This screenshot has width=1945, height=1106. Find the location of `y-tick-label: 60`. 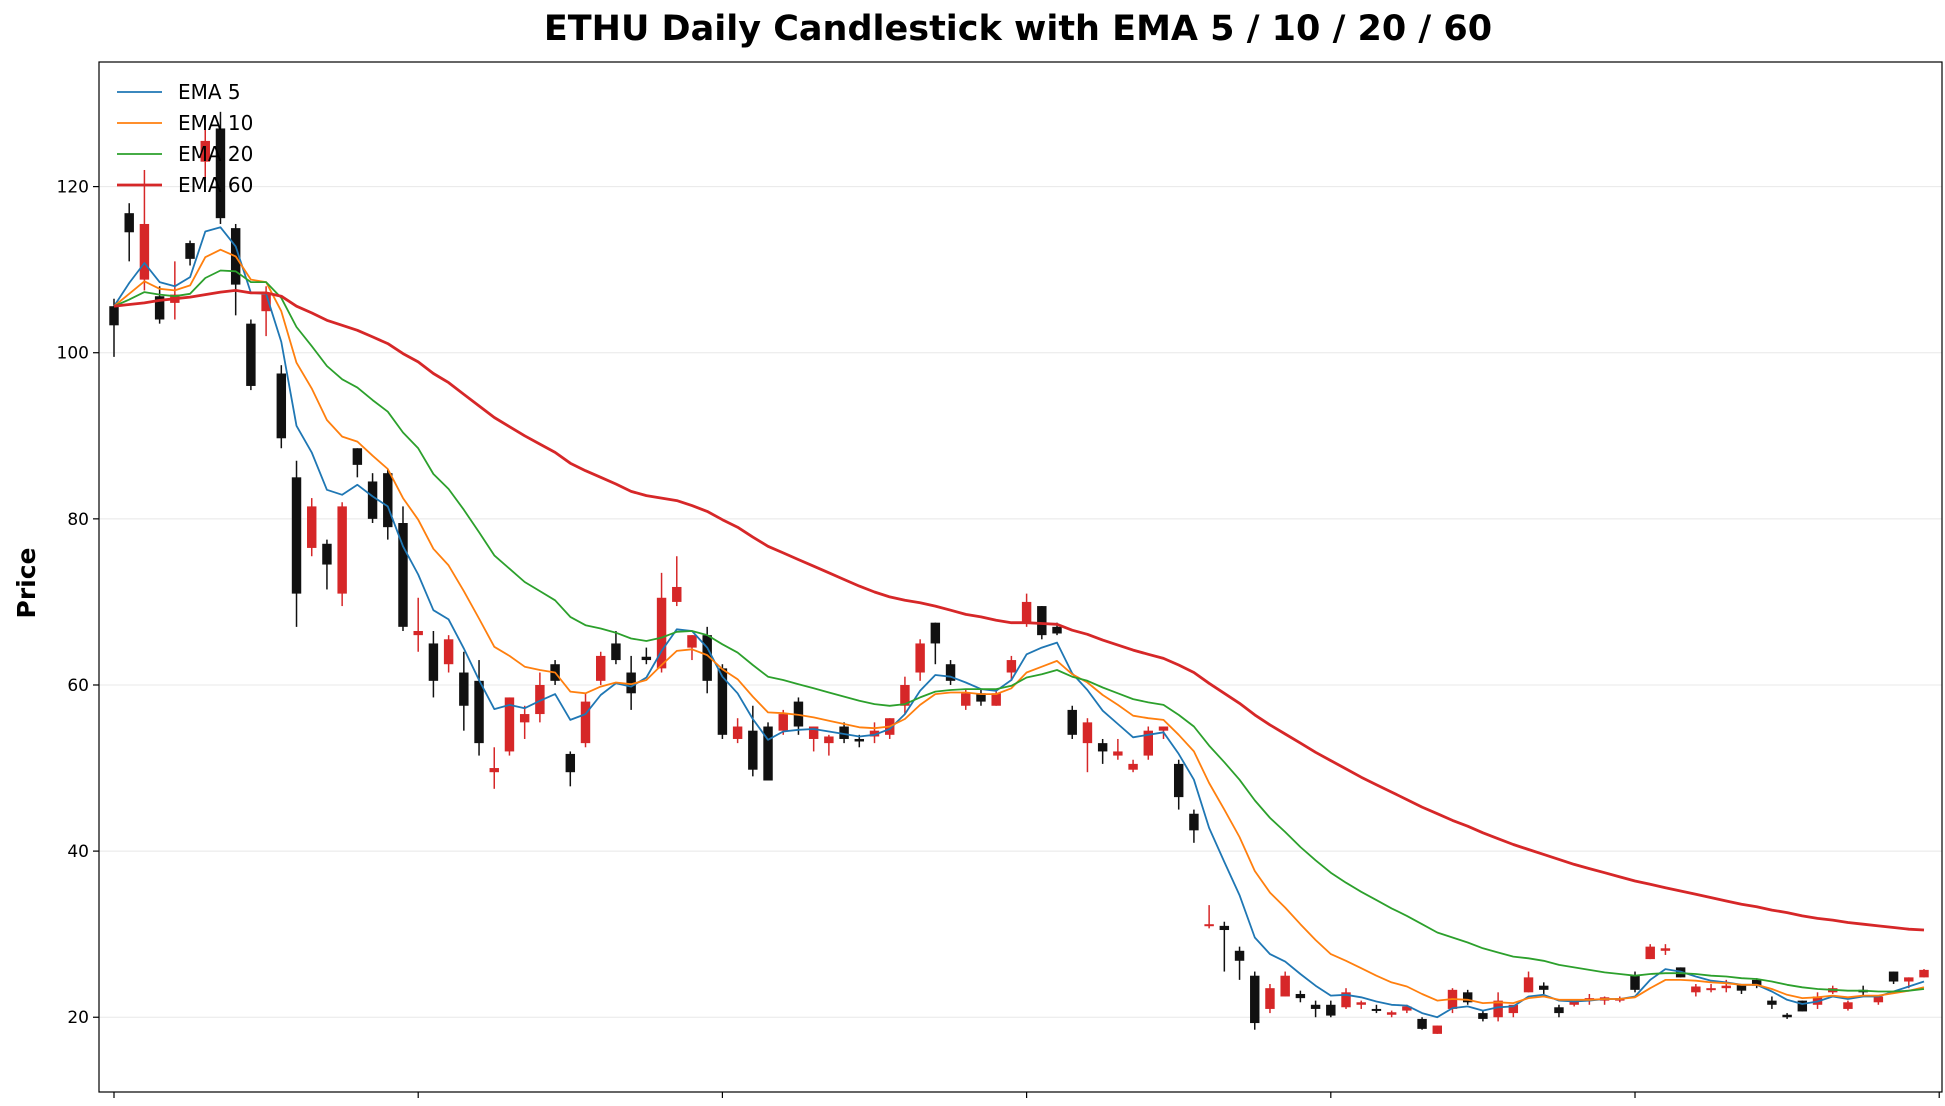

y-tick-label: 60 is located at coordinates (78, 686).